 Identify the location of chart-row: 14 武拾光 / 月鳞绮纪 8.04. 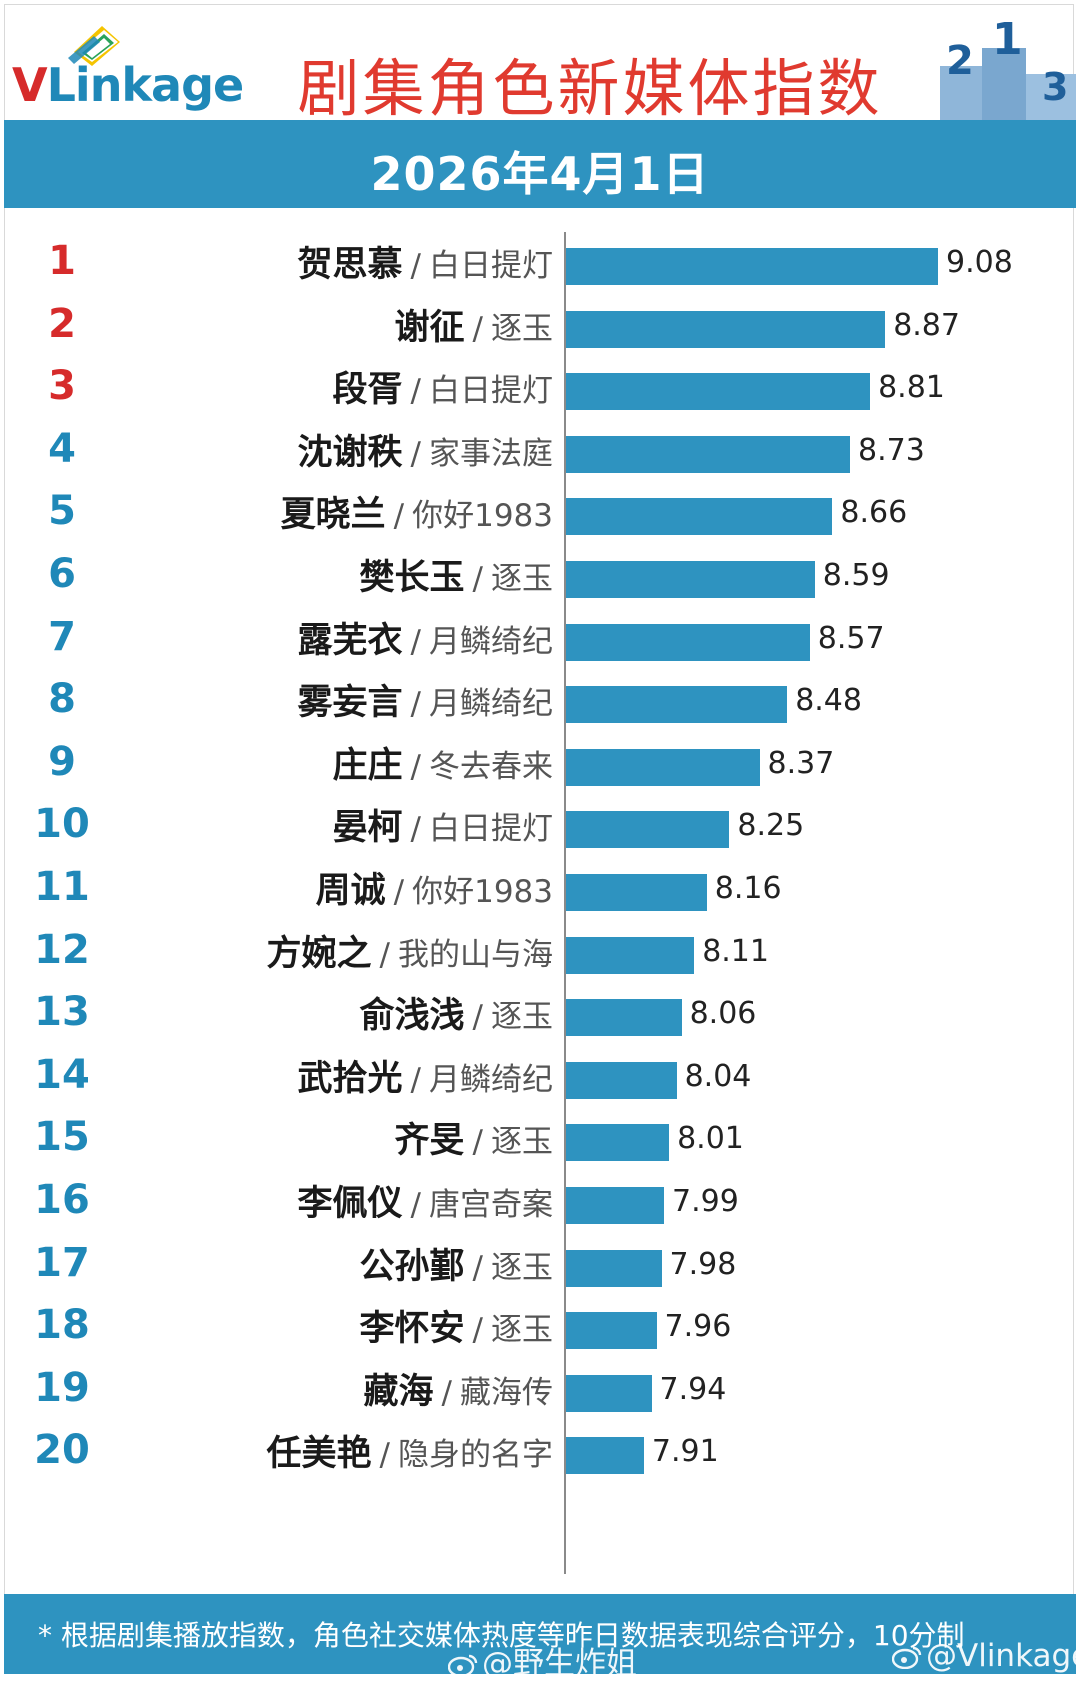
(540, 1075).